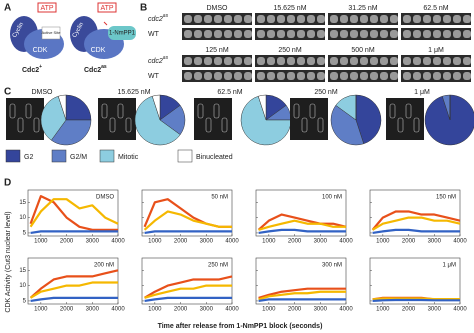 Image resolution: width=474 pixels, height=333 pixels. What do you see at coordinates (40, 67) in the screenshot?
I see `caption-sup: +` at bounding box center [40, 67].